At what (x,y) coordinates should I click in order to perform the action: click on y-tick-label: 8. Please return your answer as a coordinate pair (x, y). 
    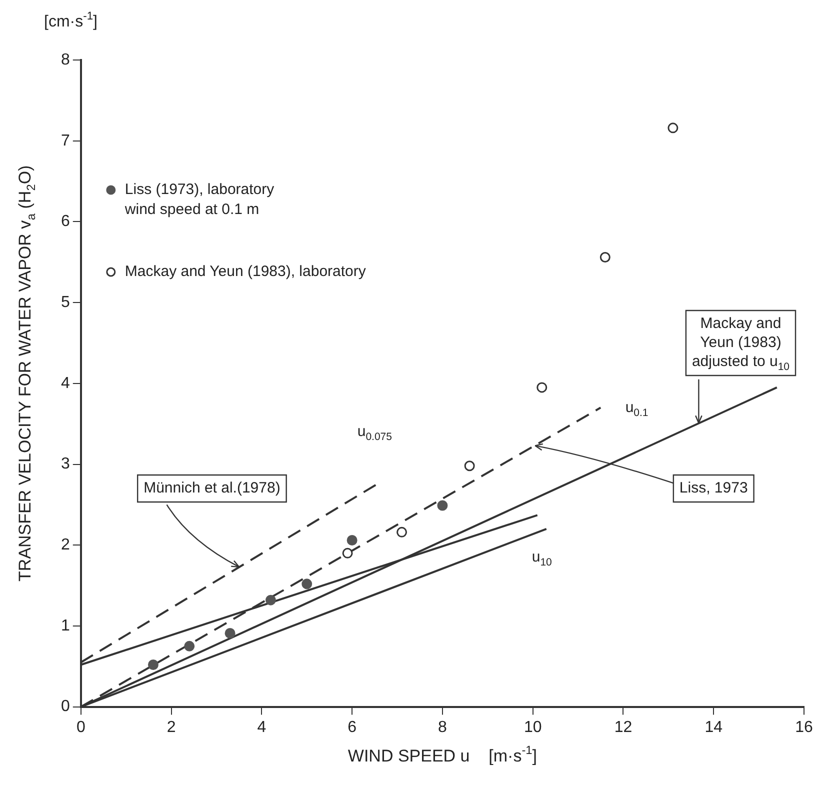
    Looking at the image, I should click on (65, 59).